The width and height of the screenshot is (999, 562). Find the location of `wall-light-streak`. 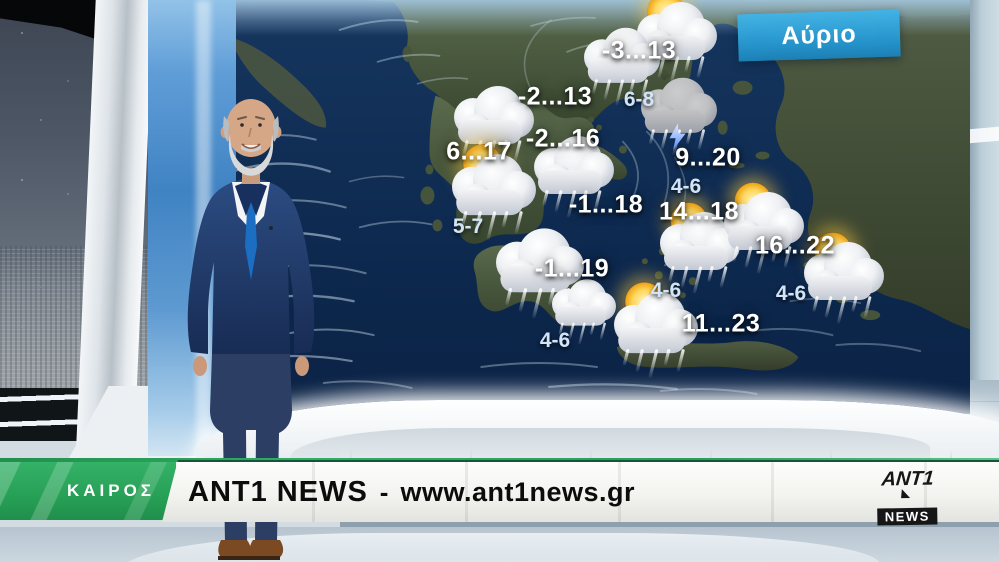

wall-light-streak is located at coordinates (982, 135).